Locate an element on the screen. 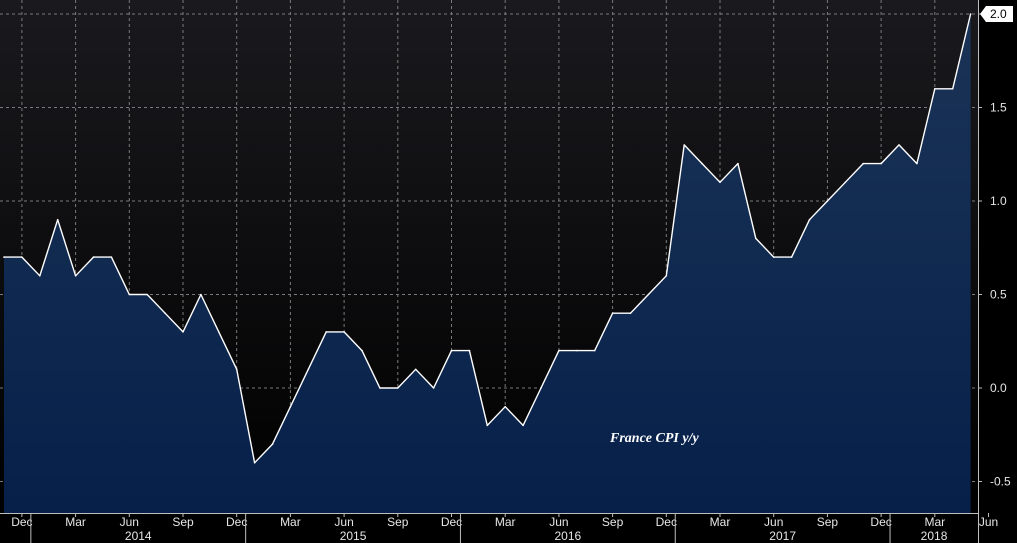 The width and height of the screenshot is (1017, 543). year-label: 2017 is located at coordinates (782, 536).